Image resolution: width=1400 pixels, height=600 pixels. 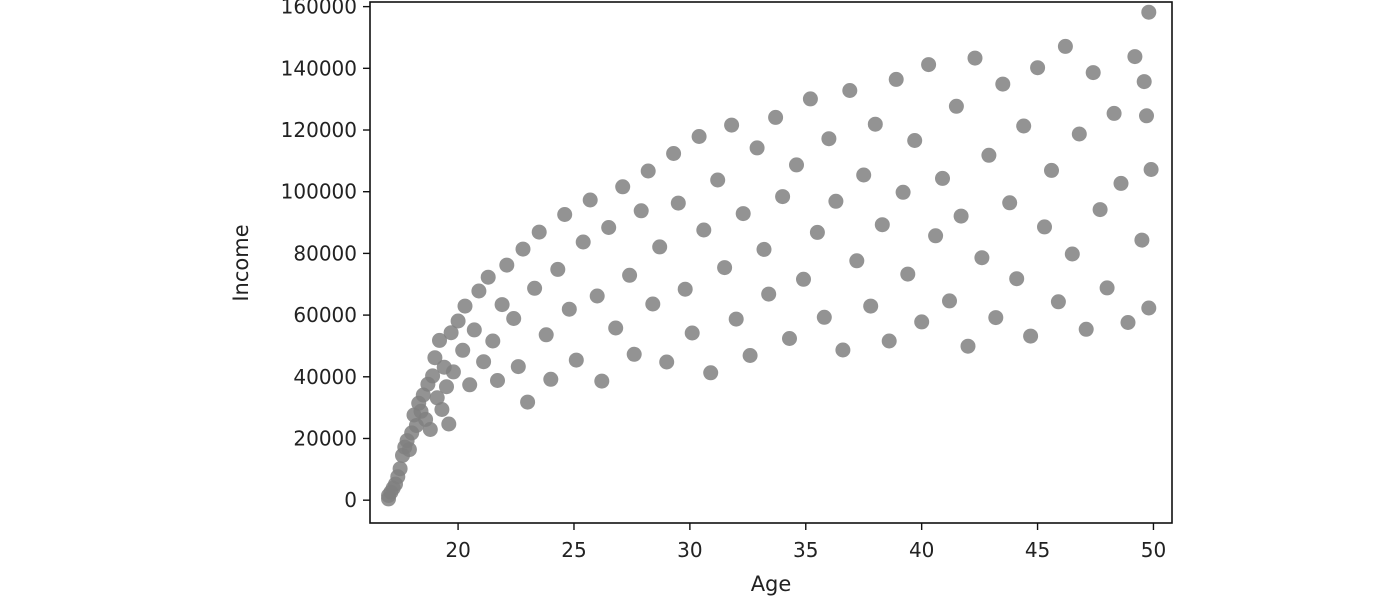 I want to click on x-tick-label: 35, so click(x=805, y=550).